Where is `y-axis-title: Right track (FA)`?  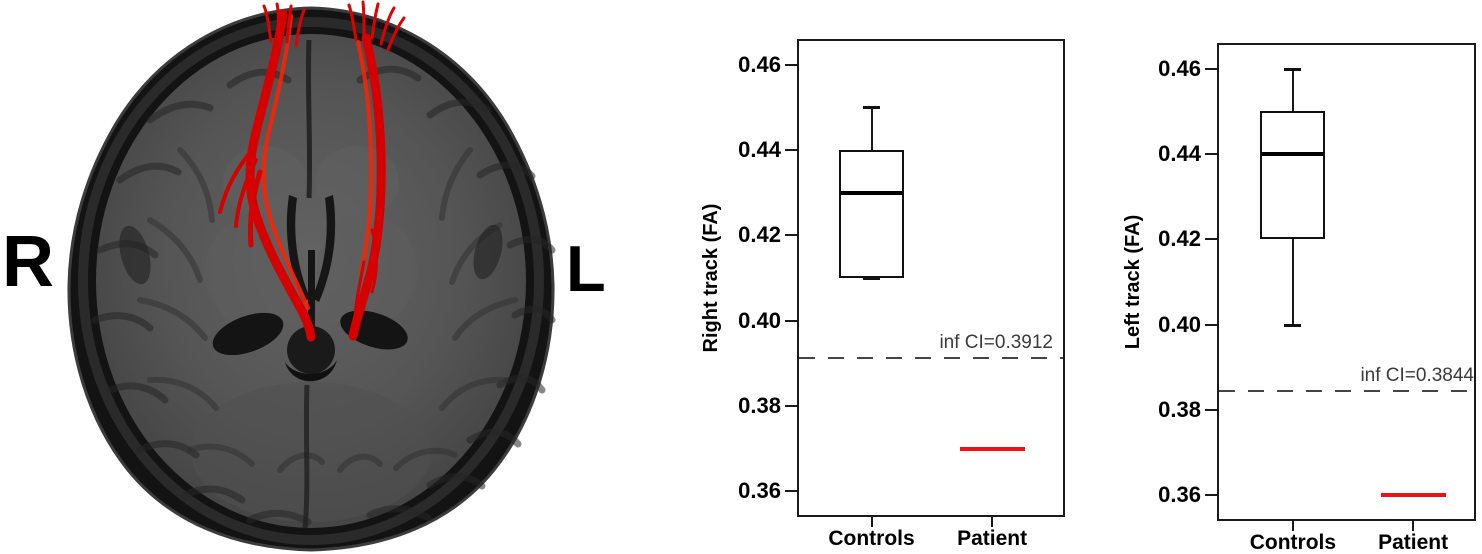
y-axis-title: Right track (FA) is located at coordinates (711, 278).